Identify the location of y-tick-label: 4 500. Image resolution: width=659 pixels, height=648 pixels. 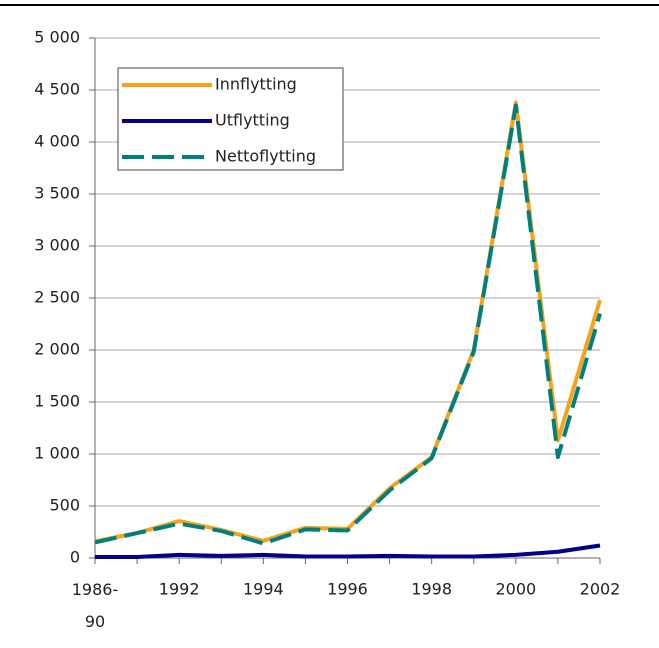
(57, 89).